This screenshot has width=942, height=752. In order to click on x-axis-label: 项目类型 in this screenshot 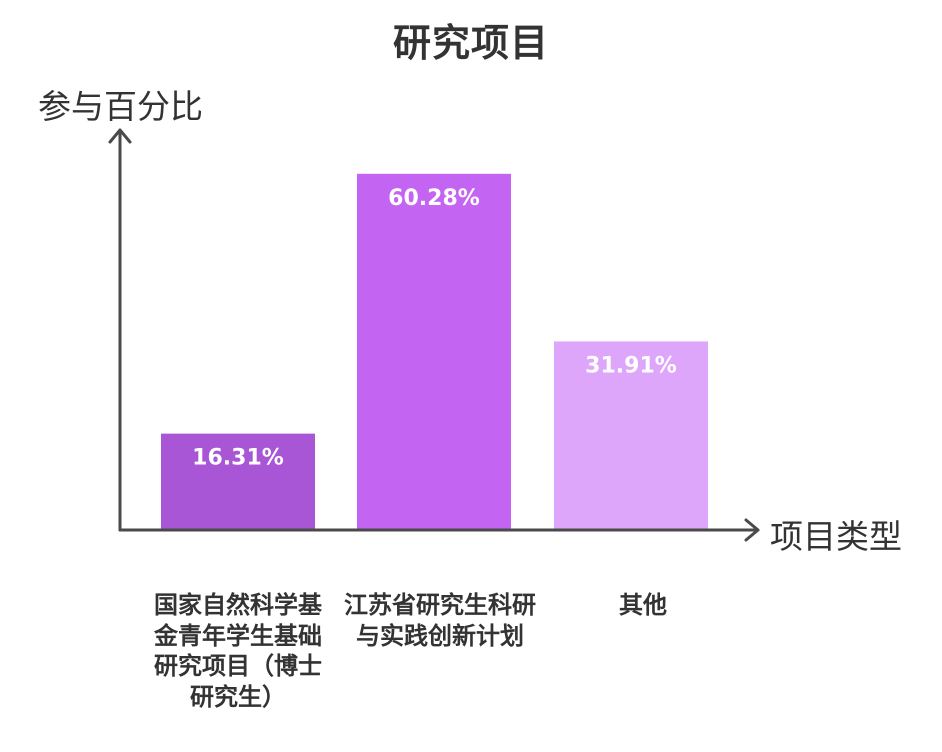, I will do `click(836, 536)`.